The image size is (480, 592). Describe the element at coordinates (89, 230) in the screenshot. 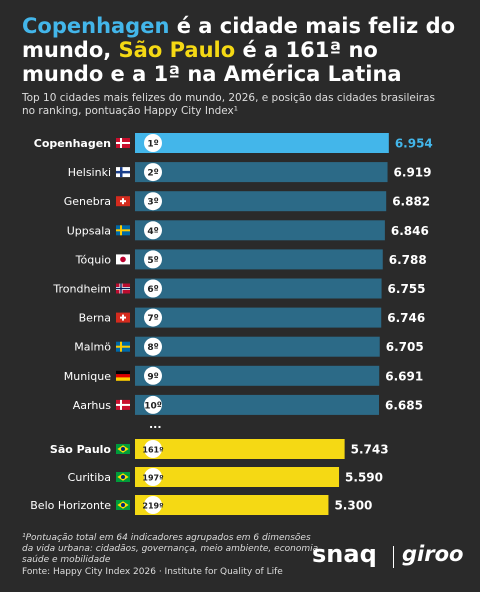

I see `category-label: Uppsala` at that location.